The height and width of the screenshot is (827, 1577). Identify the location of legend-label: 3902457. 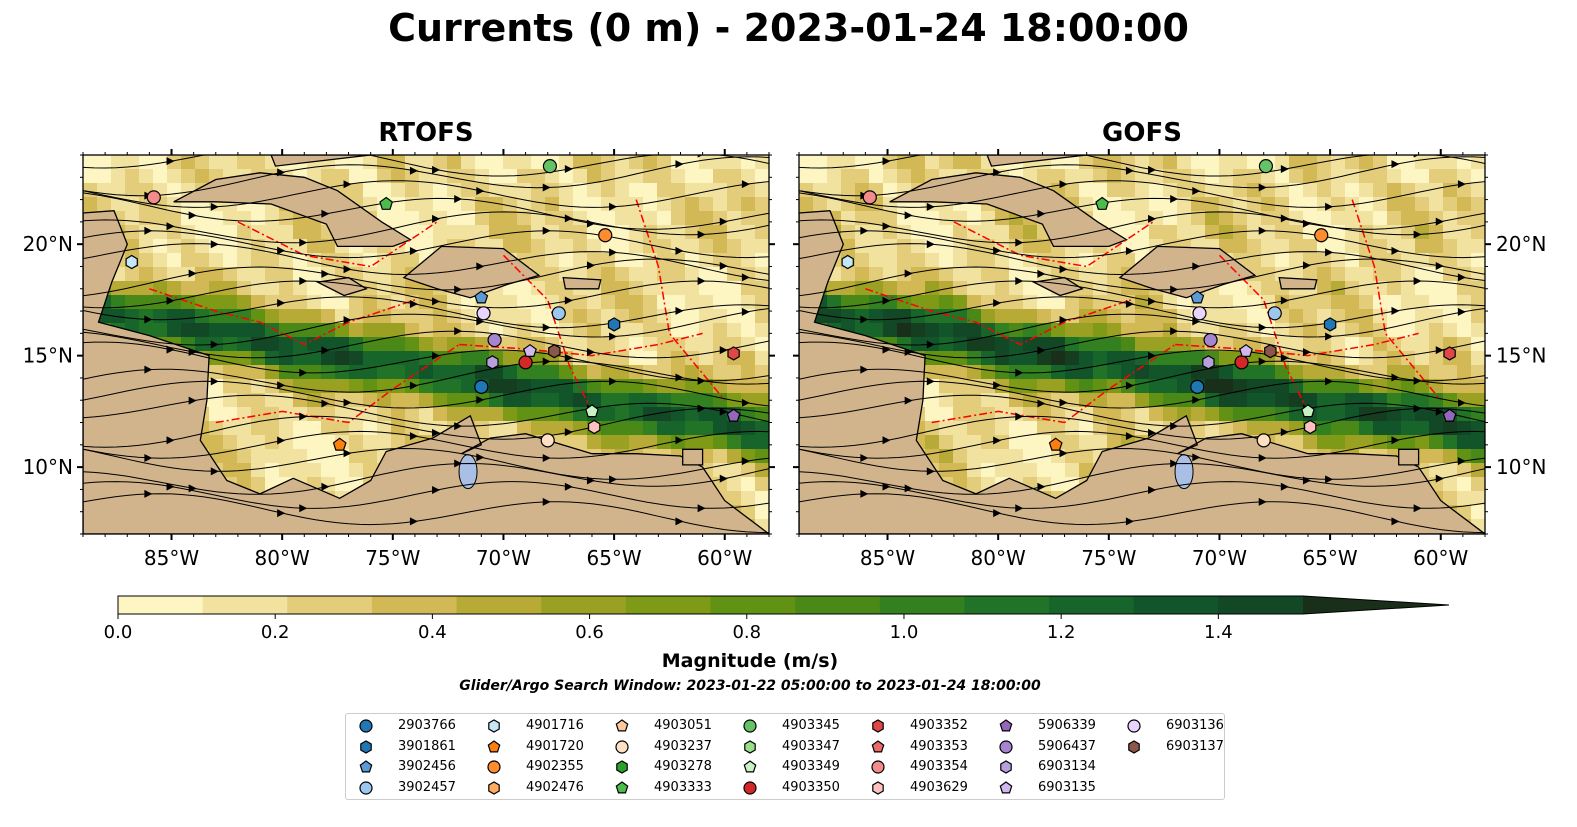
(427, 787).